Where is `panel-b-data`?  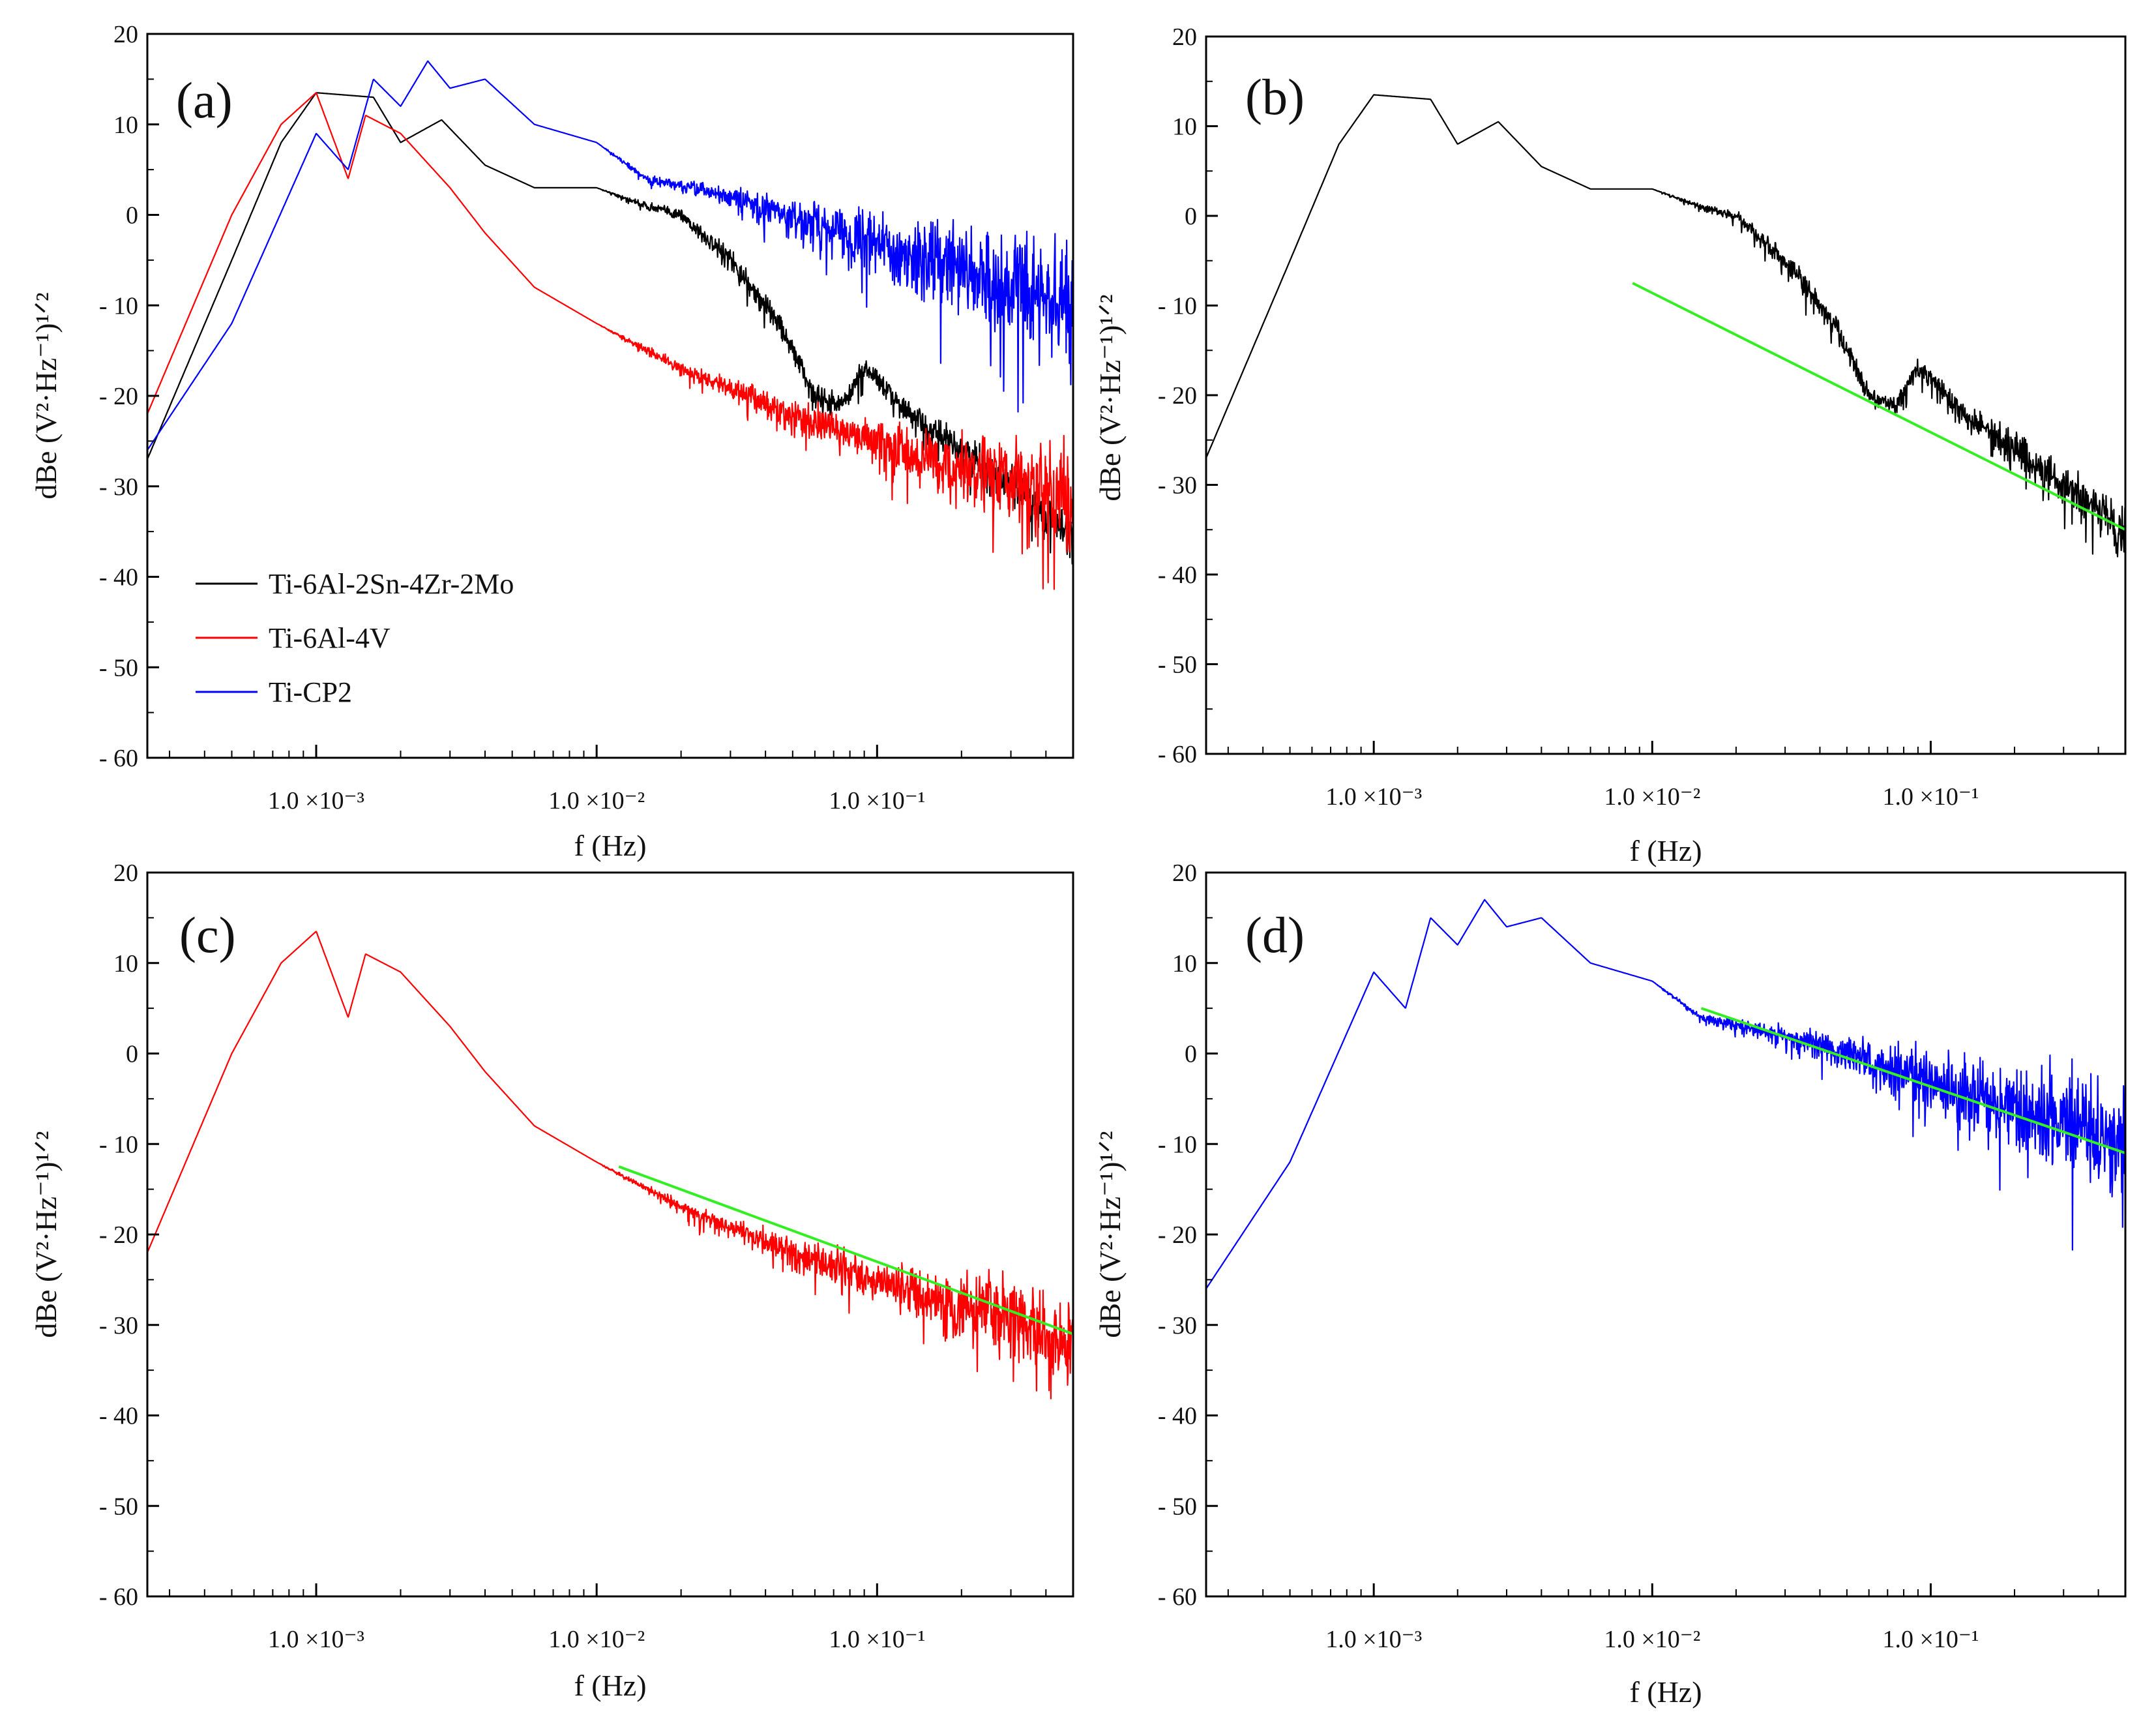 panel-b-data is located at coordinates (1666, 326).